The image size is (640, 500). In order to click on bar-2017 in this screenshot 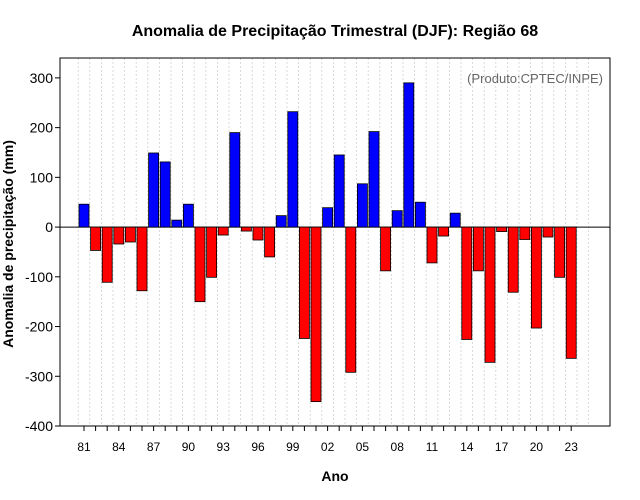, I will do `click(502, 229)`.